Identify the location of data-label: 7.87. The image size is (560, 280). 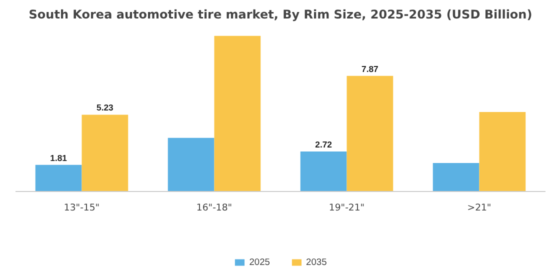
(370, 69).